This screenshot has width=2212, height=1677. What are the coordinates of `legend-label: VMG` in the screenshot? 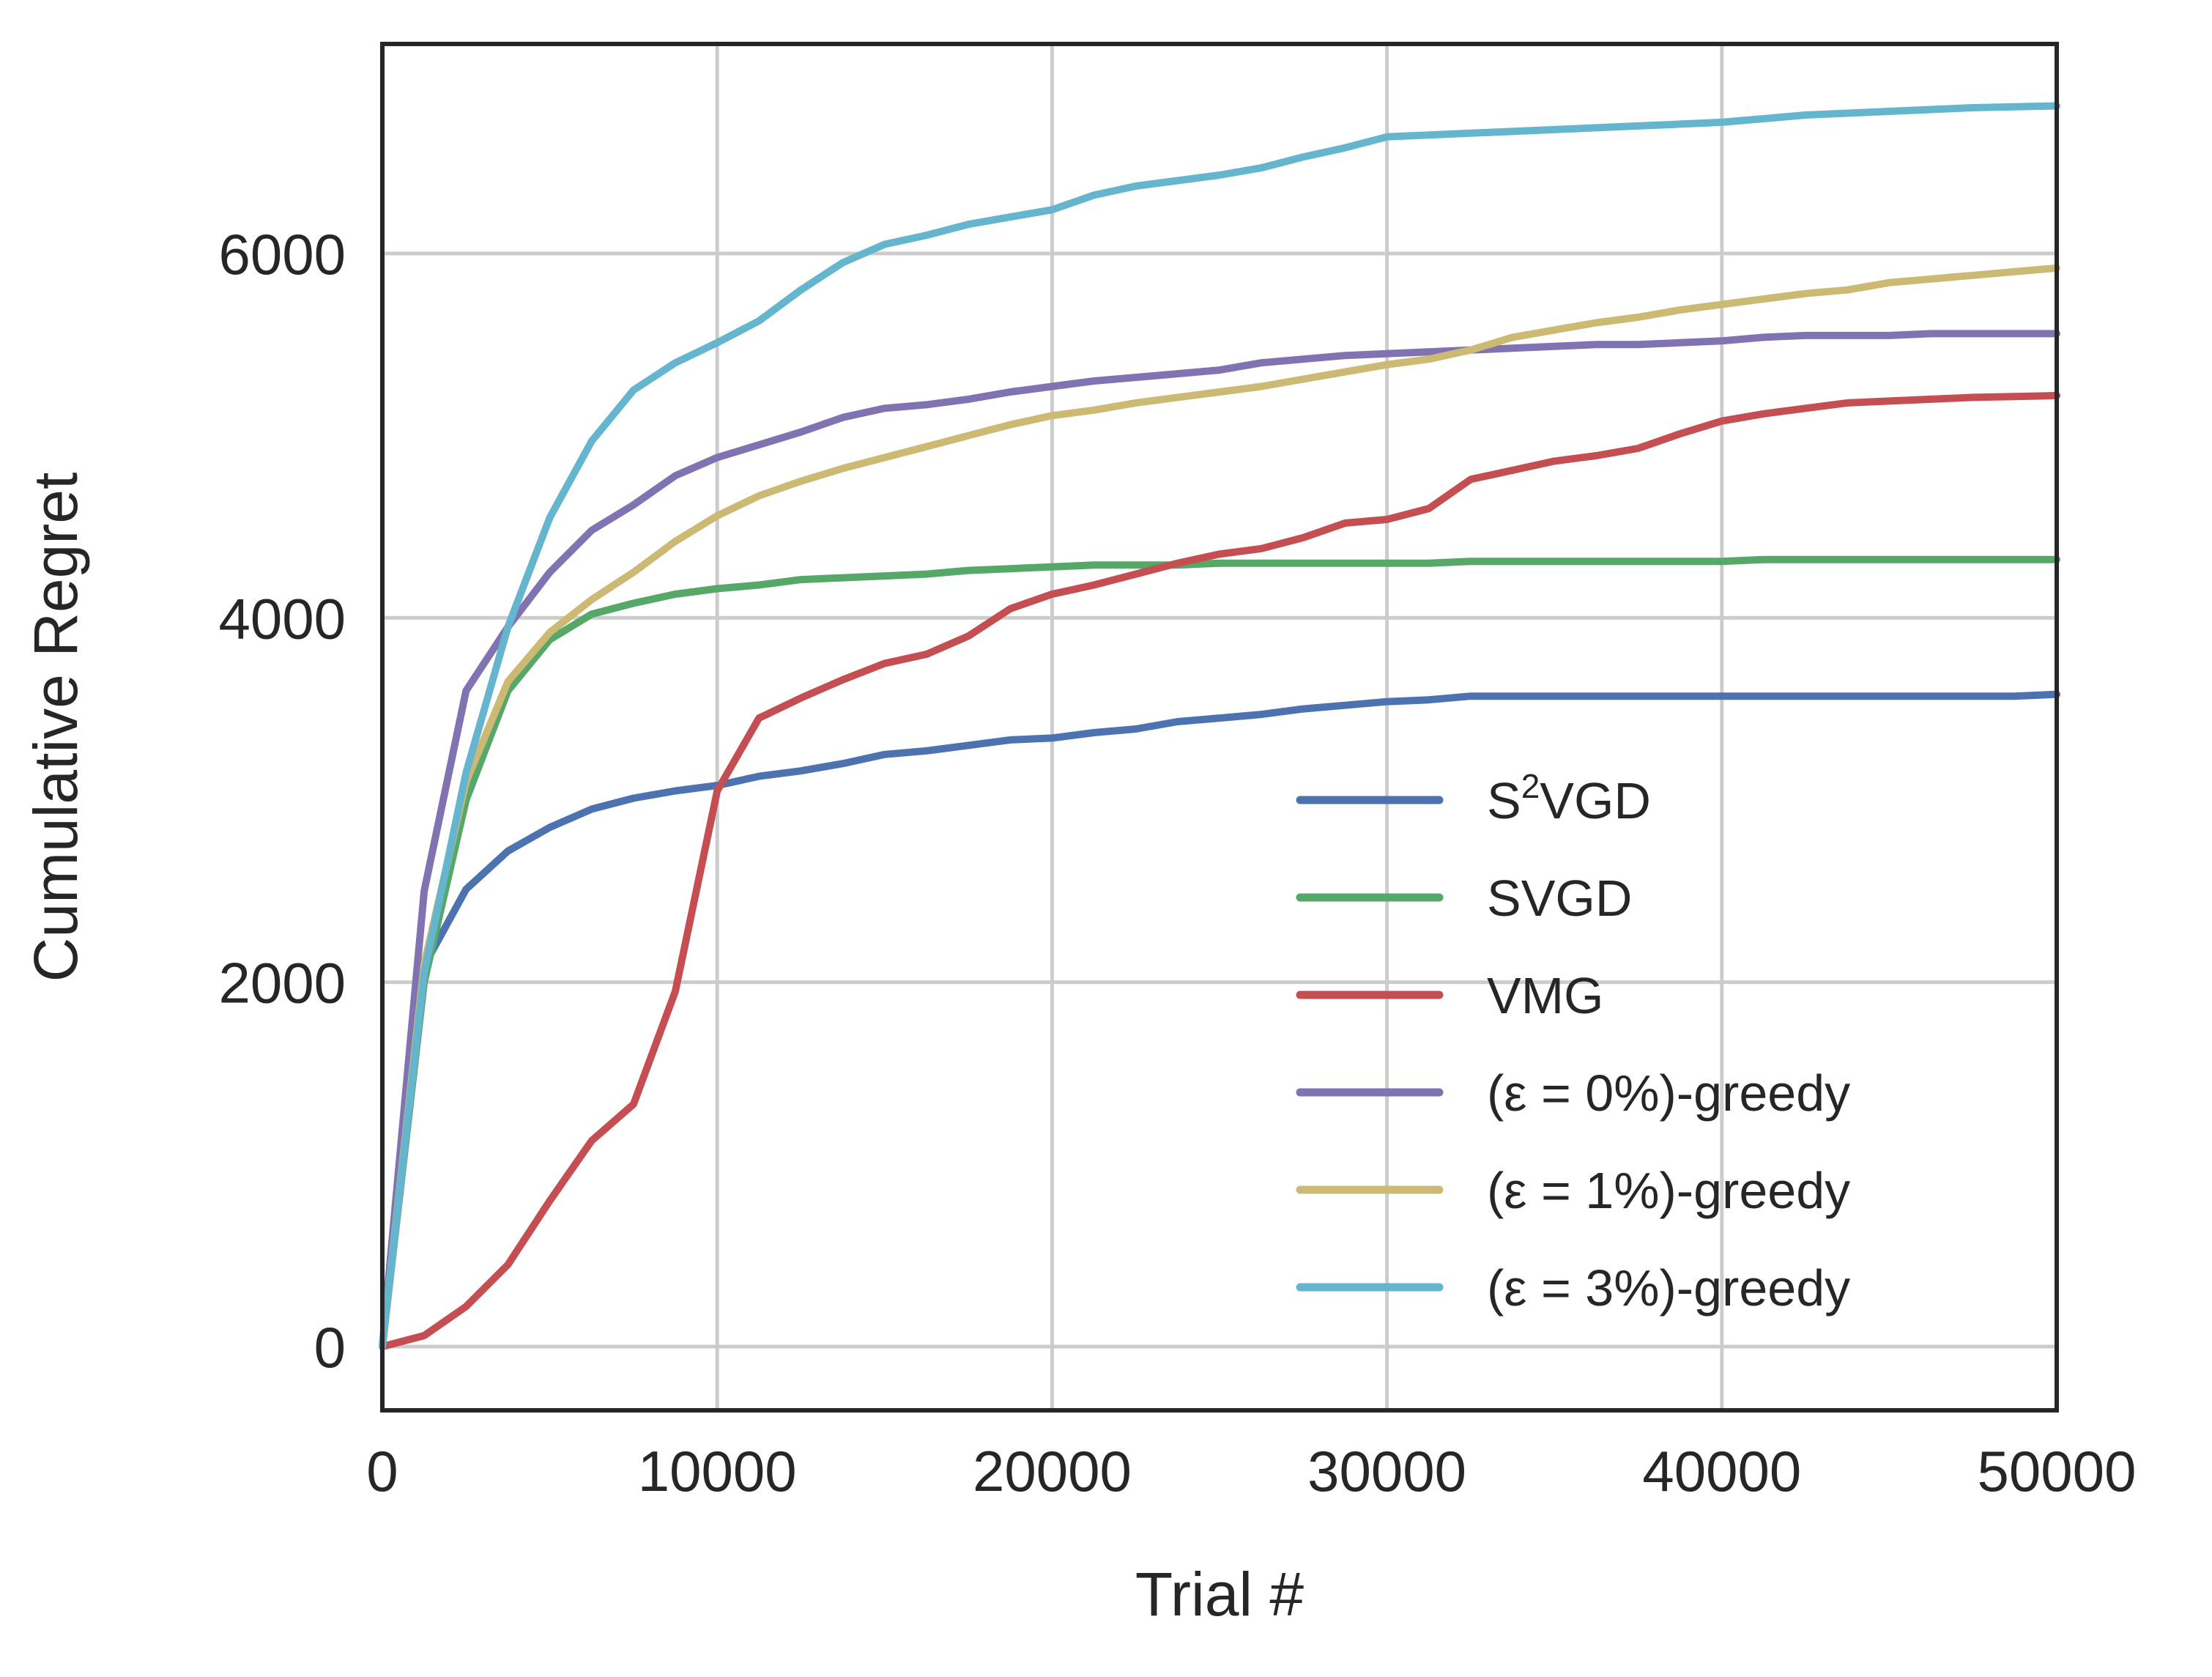 It's located at (1545, 995).